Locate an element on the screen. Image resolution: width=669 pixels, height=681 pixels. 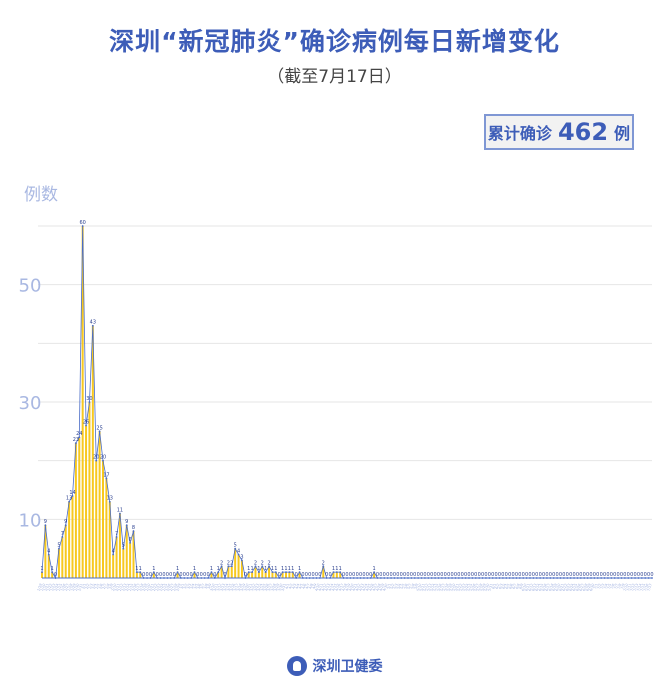
x-tick-label: 3/24 is located at coordinates (260, 586).